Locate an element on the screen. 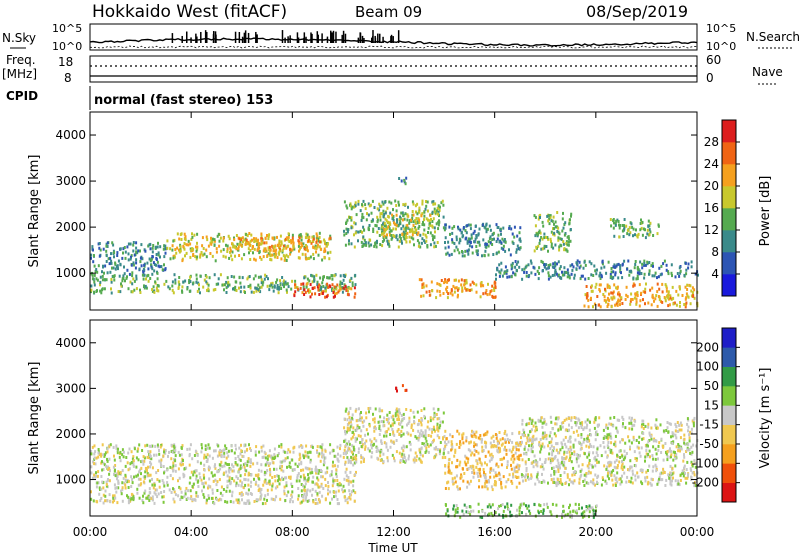  power-ylabel: Slant Range [km] is located at coordinates (34, 211).